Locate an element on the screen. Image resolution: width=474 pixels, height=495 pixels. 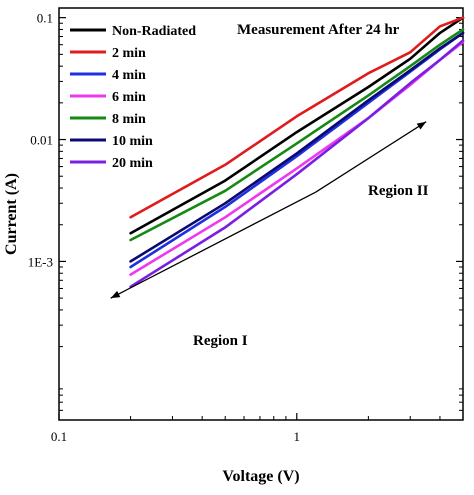
y-tick-label: 0.1 is located at coordinates (45, 18).